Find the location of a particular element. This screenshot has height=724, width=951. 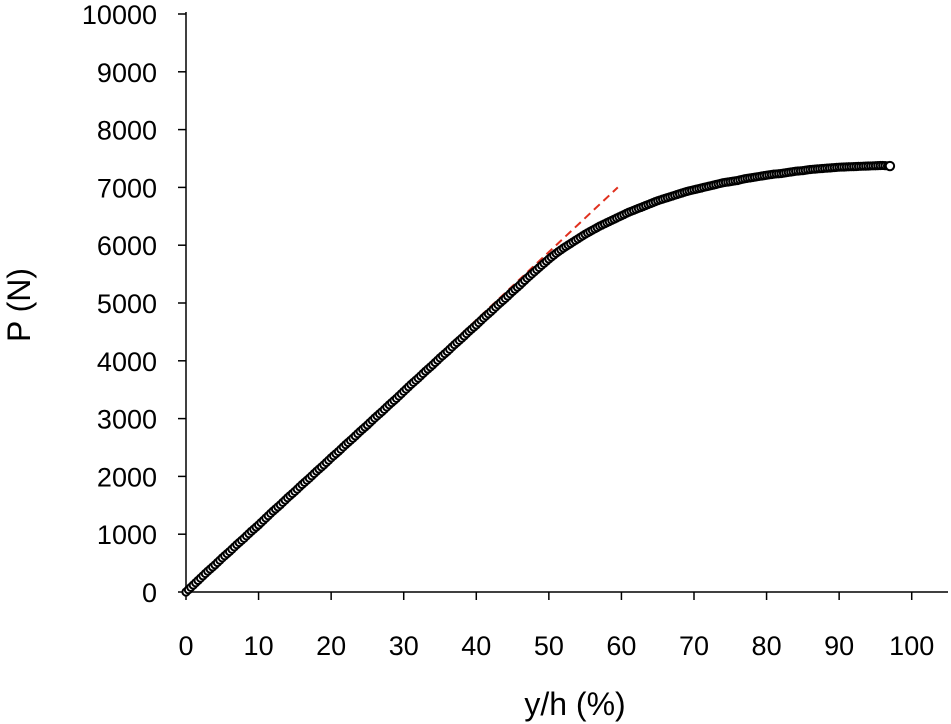

data-point is located at coordinates (890, 166).